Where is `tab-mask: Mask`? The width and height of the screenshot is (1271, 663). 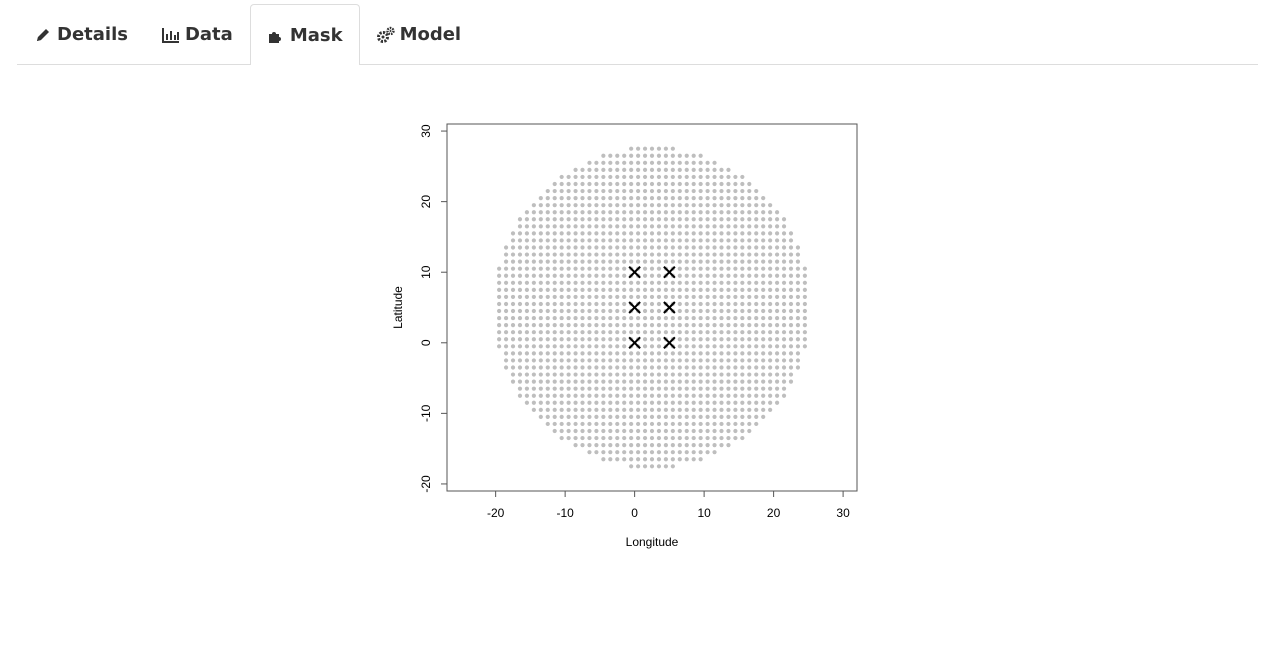
tab-mask: Mask is located at coordinates (304, 34).